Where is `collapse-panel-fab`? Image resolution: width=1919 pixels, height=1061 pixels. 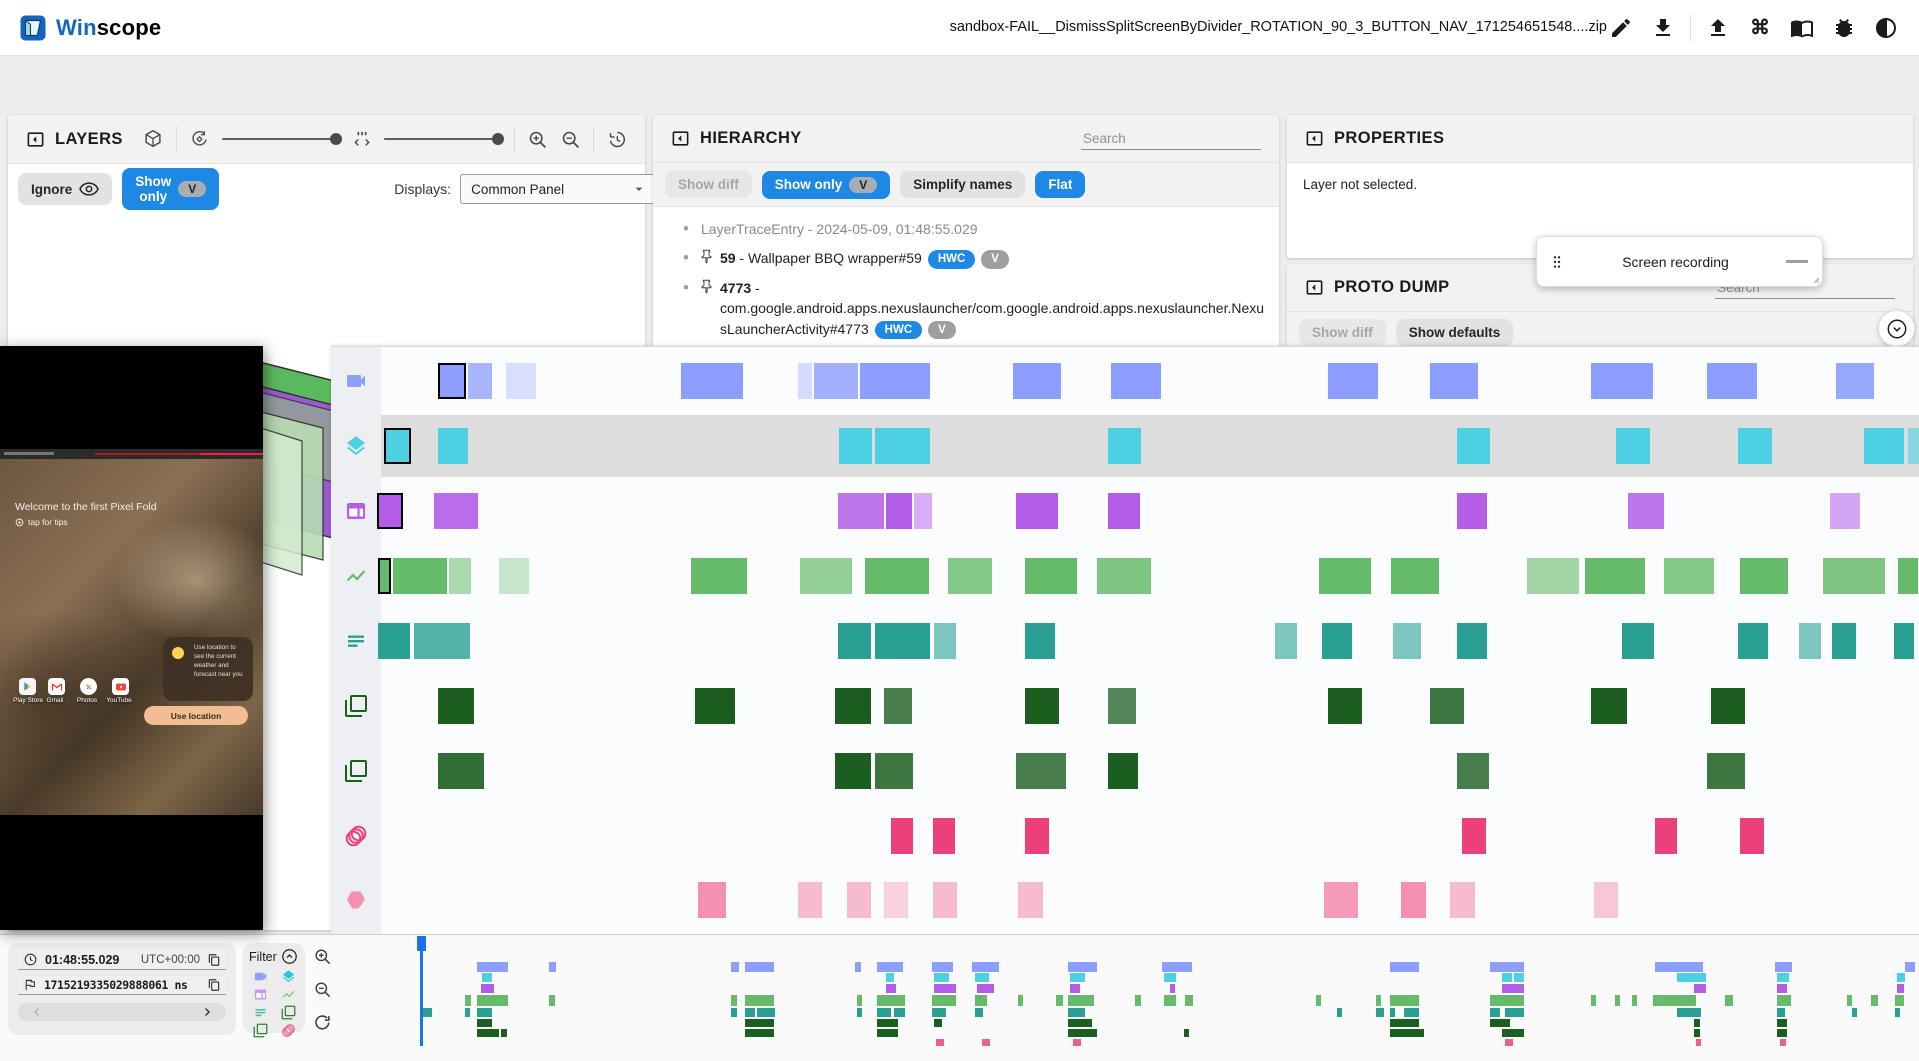
collapse-panel-fab is located at coordinates (1896, 328).